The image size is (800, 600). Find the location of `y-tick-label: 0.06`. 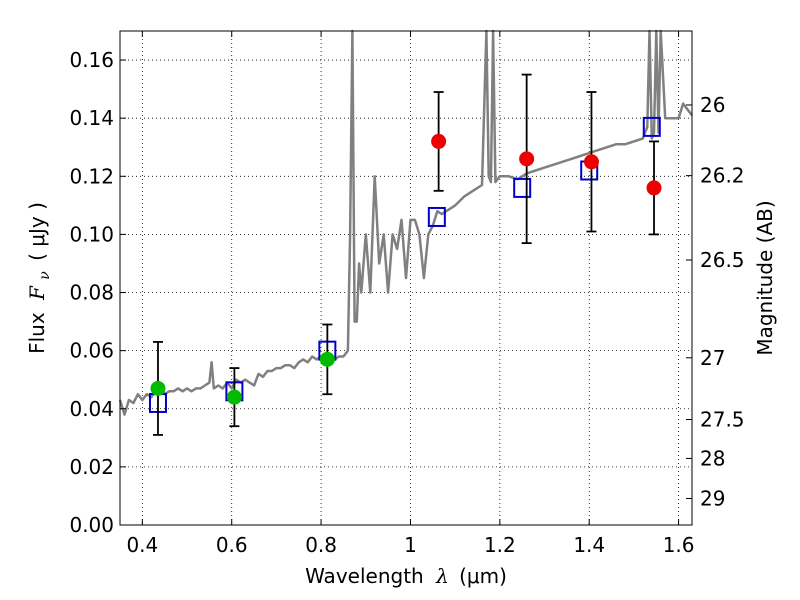

y-tick-label: 0.06 is located at coordinates (91, 351).